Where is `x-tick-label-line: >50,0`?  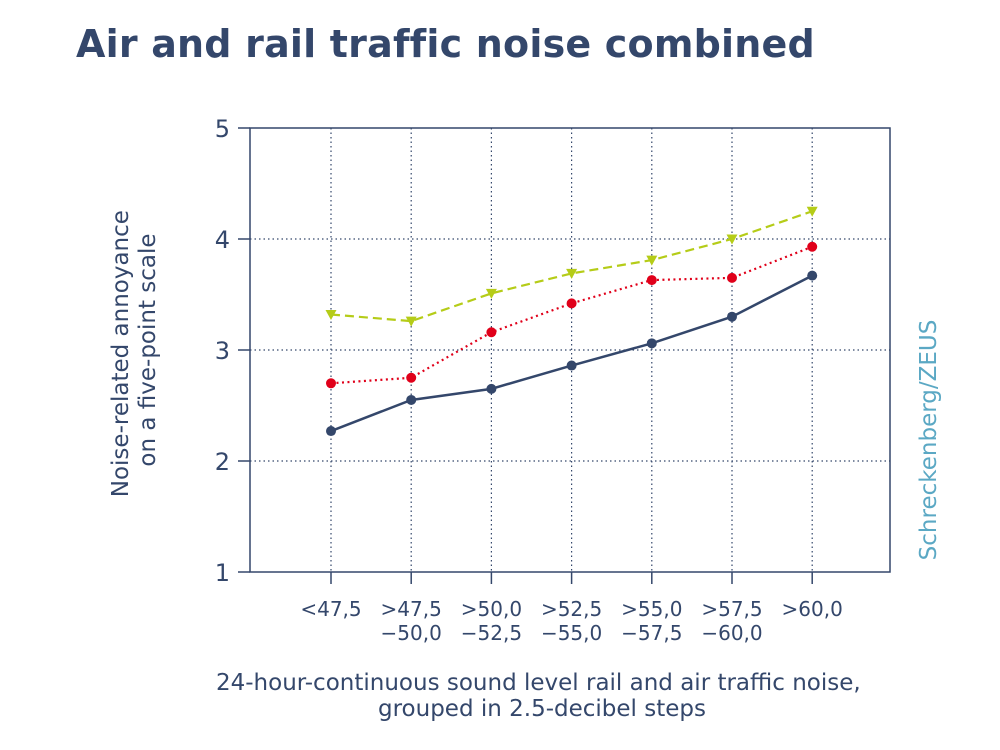
x-tick-label-line: >50,0 is located at coordinates (491, 609).